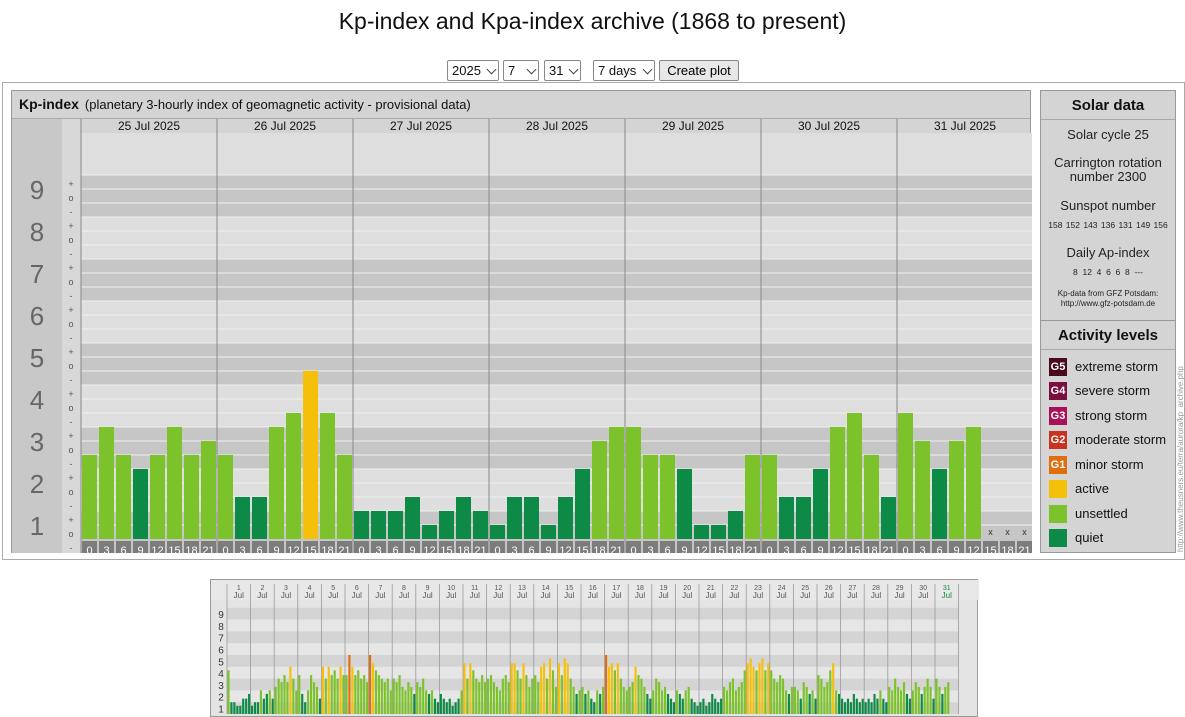  What do you see at coordinates (521, 70) in the screenshot?
I see `month-select: 7` at bounding box center [521, 70].